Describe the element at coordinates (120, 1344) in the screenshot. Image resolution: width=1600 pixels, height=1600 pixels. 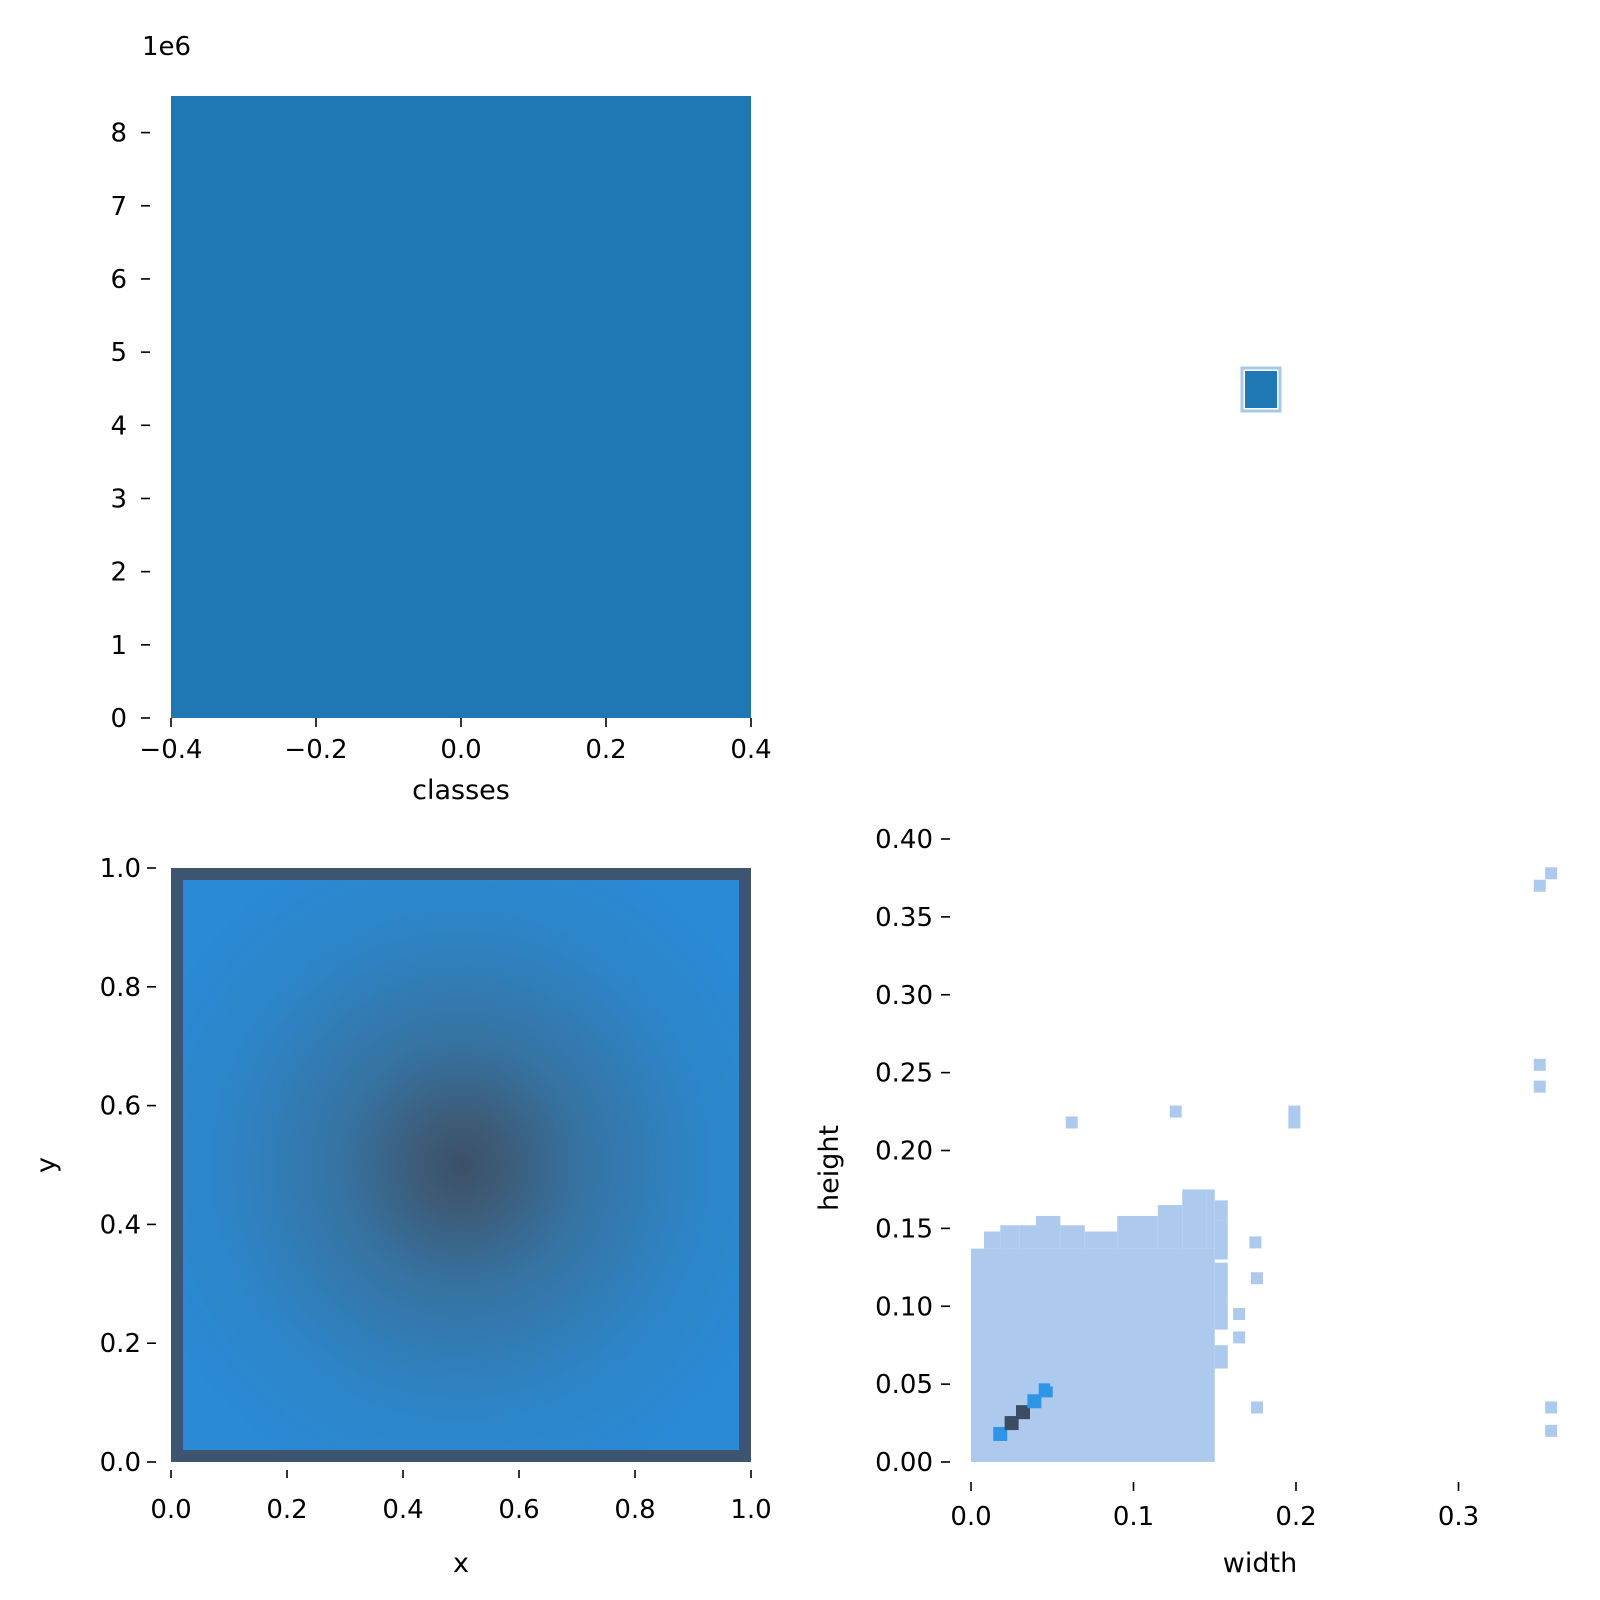
I see `y-tick-label: 0.2` at that location.